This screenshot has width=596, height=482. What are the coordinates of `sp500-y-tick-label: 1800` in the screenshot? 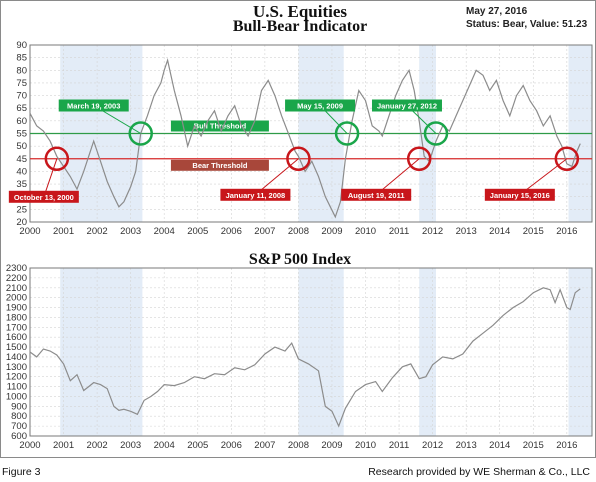 It's located at (16, 317).